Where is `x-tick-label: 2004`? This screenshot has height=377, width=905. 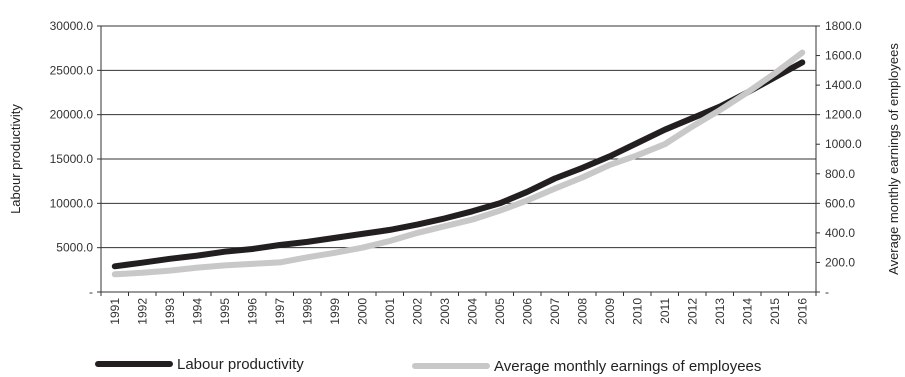
x-tick-label: 2004 is located at coordinates (472, 311).